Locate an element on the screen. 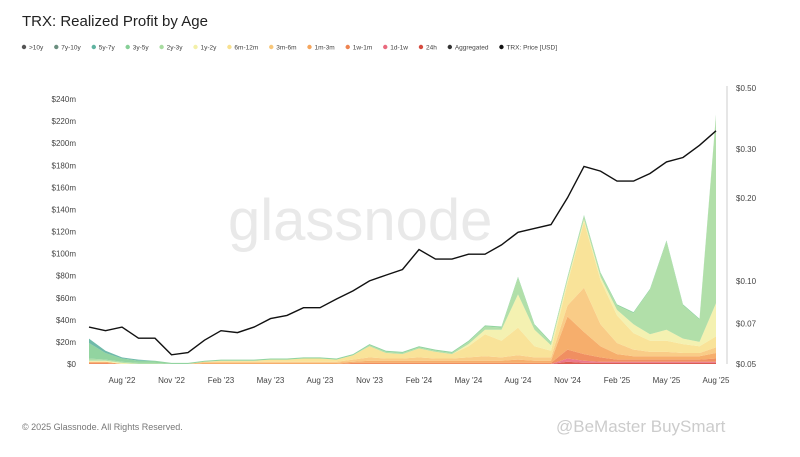  y-tick-label: $220m is located at coordinates (64, 121).